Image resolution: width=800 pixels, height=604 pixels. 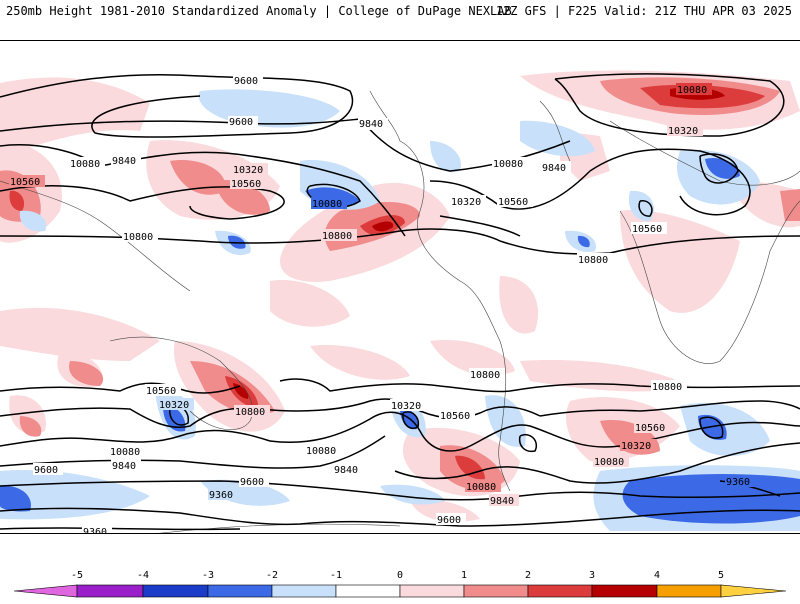 What do you see at coordinates (528, 575) in the screenshot?
I see `colorbar-tick: 2` at bounding box center [528, 575].